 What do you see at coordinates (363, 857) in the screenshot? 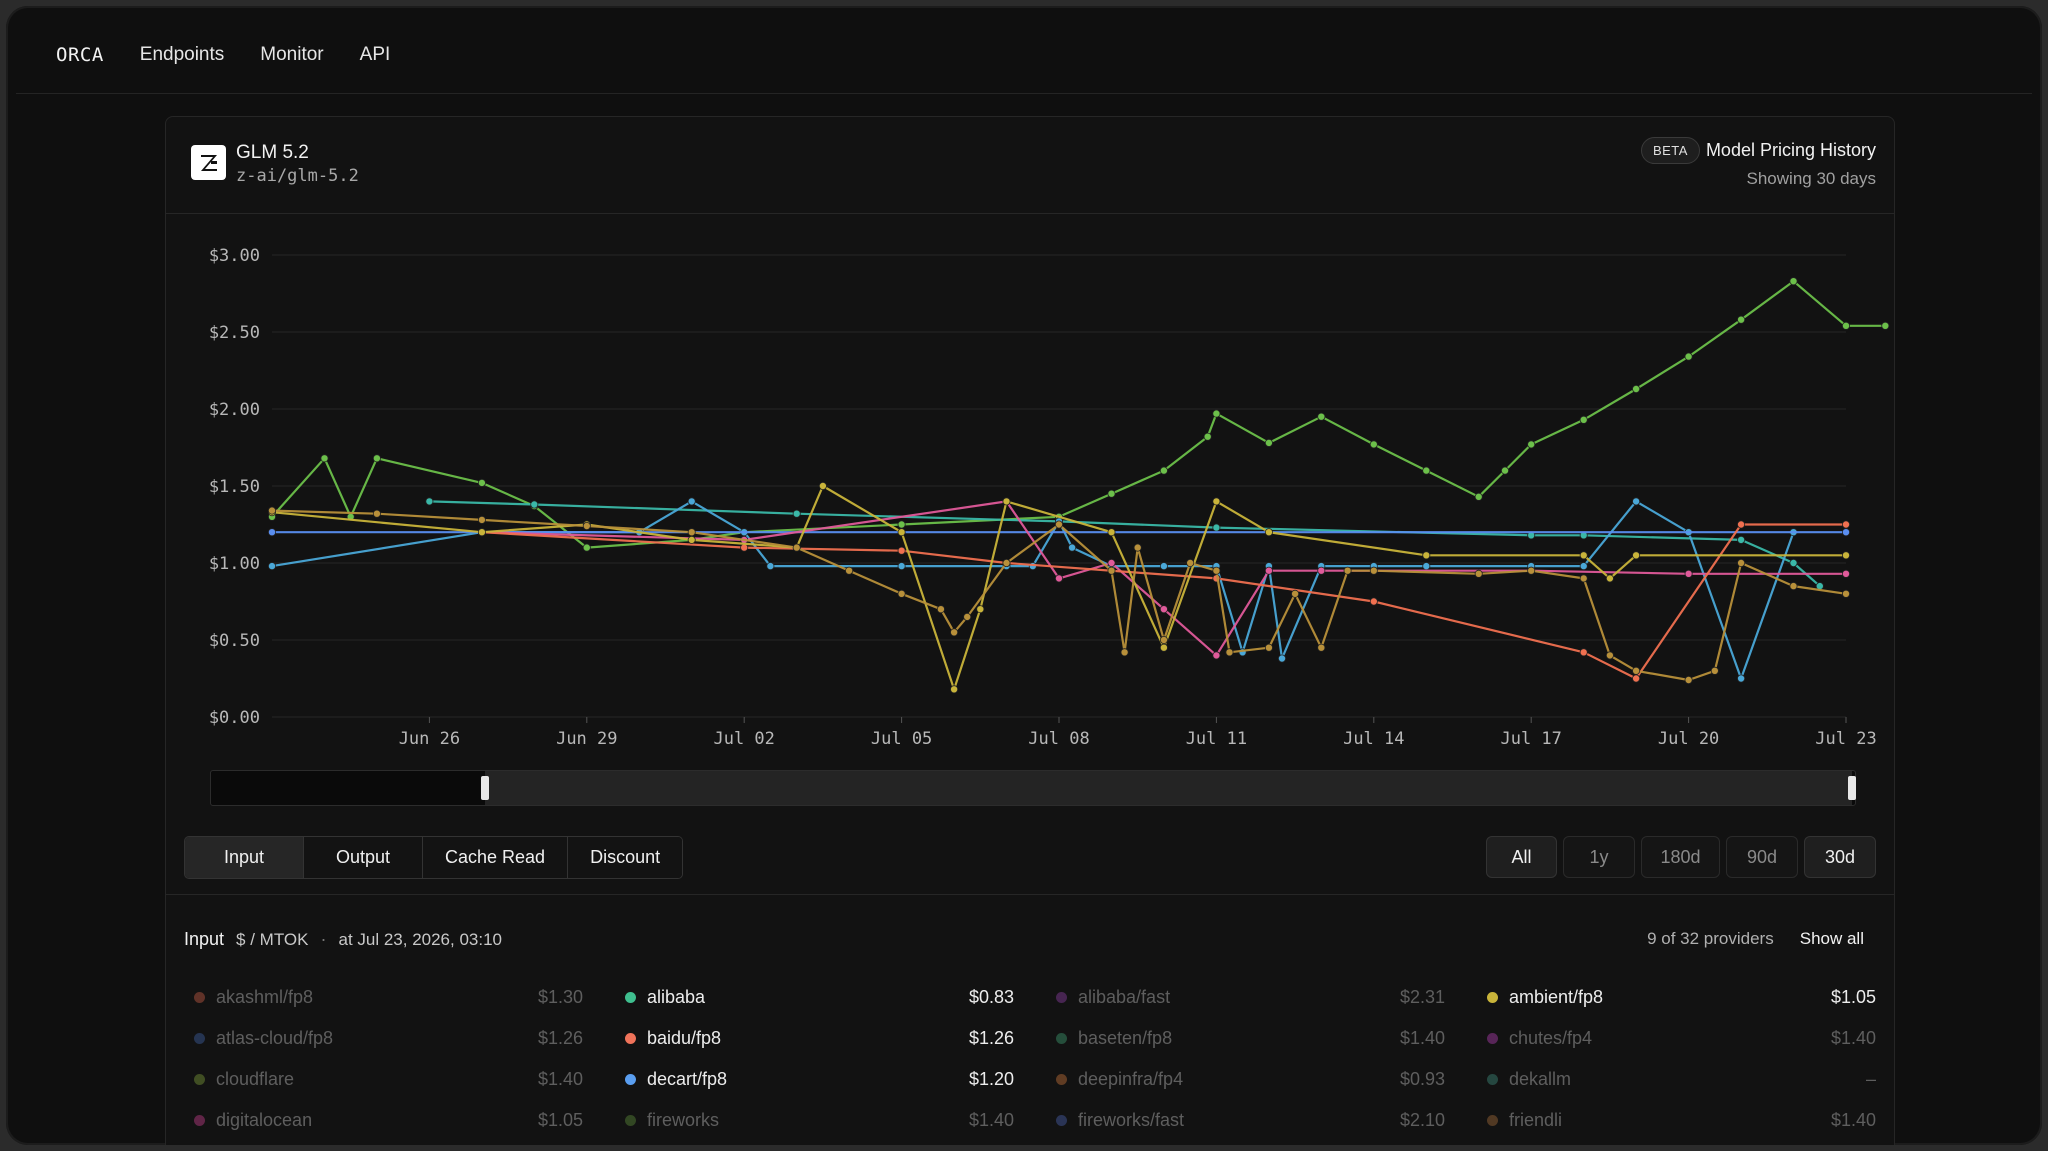
I see `tab-output: Output` at bounding box center [363, 857].